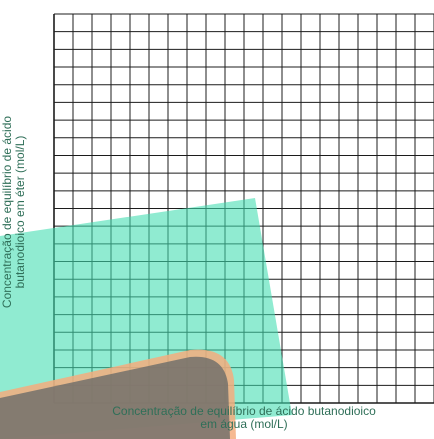 The image size is (434, 439). I want to click on dark-overlay-shape, so click(115, 397).